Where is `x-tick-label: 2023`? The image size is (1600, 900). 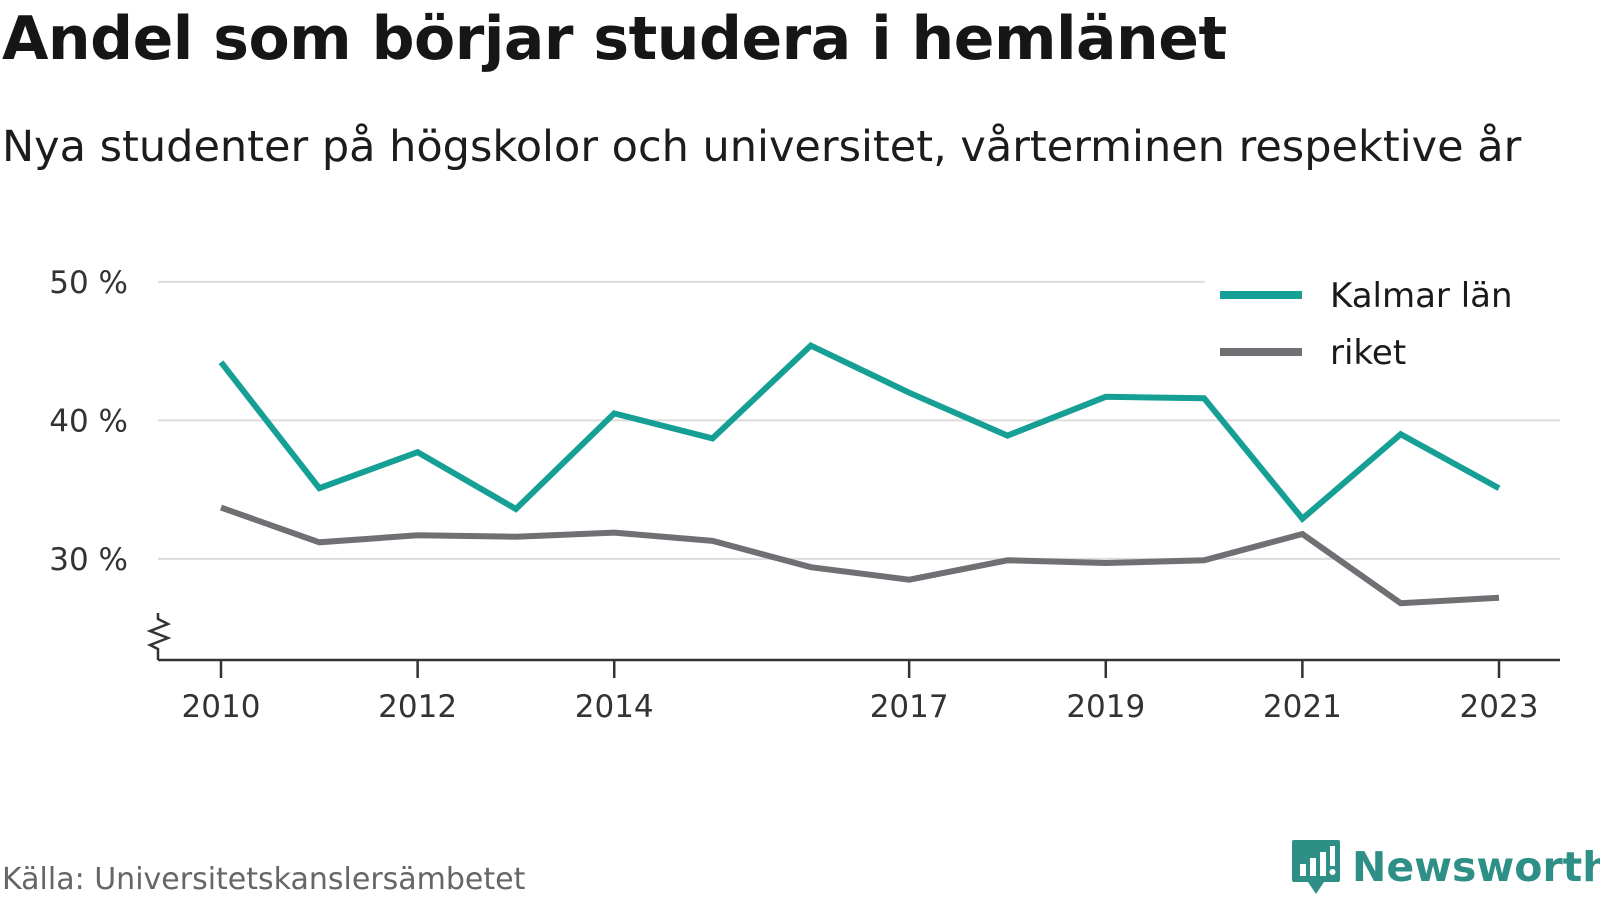 x-tick-label: 2023 is located at coordinates (1499, 707).